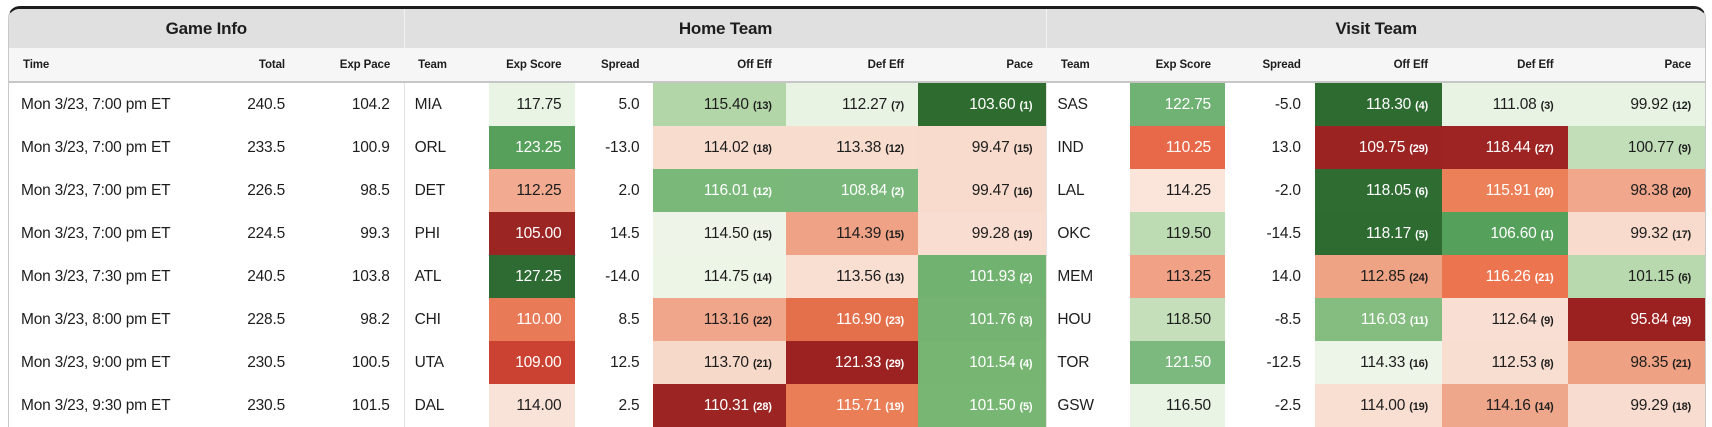 This screenshot has width=1712, height=427. What do you see at coordinates (1419, 320) in the screenshot?
I see `visit-off-eff-cell-rank: (11)` at bounding box center [1419, 320].